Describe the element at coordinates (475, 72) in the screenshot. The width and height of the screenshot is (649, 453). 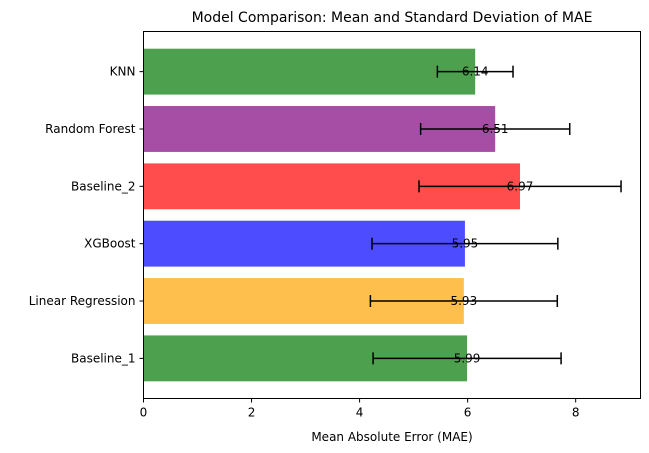
I see `data-label: 6.14` at that location.